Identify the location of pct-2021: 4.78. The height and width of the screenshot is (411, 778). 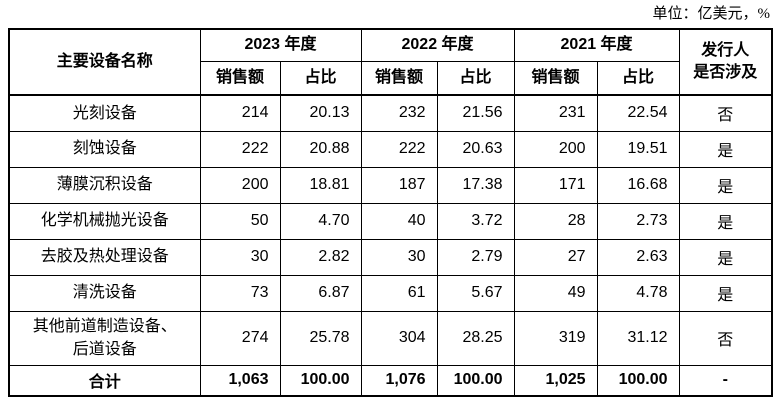
(638, 293).